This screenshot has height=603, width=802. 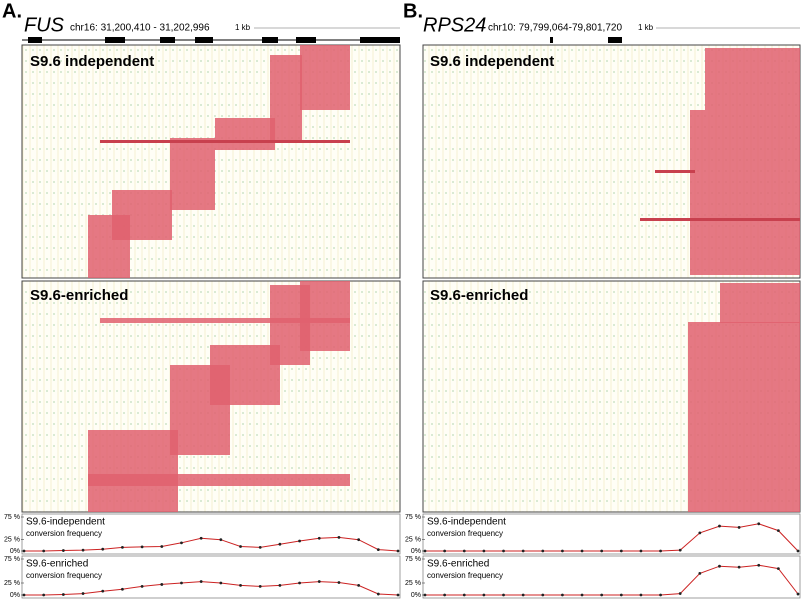 I want to click on scale-label: 1 kb, so click(x=646, y=27).